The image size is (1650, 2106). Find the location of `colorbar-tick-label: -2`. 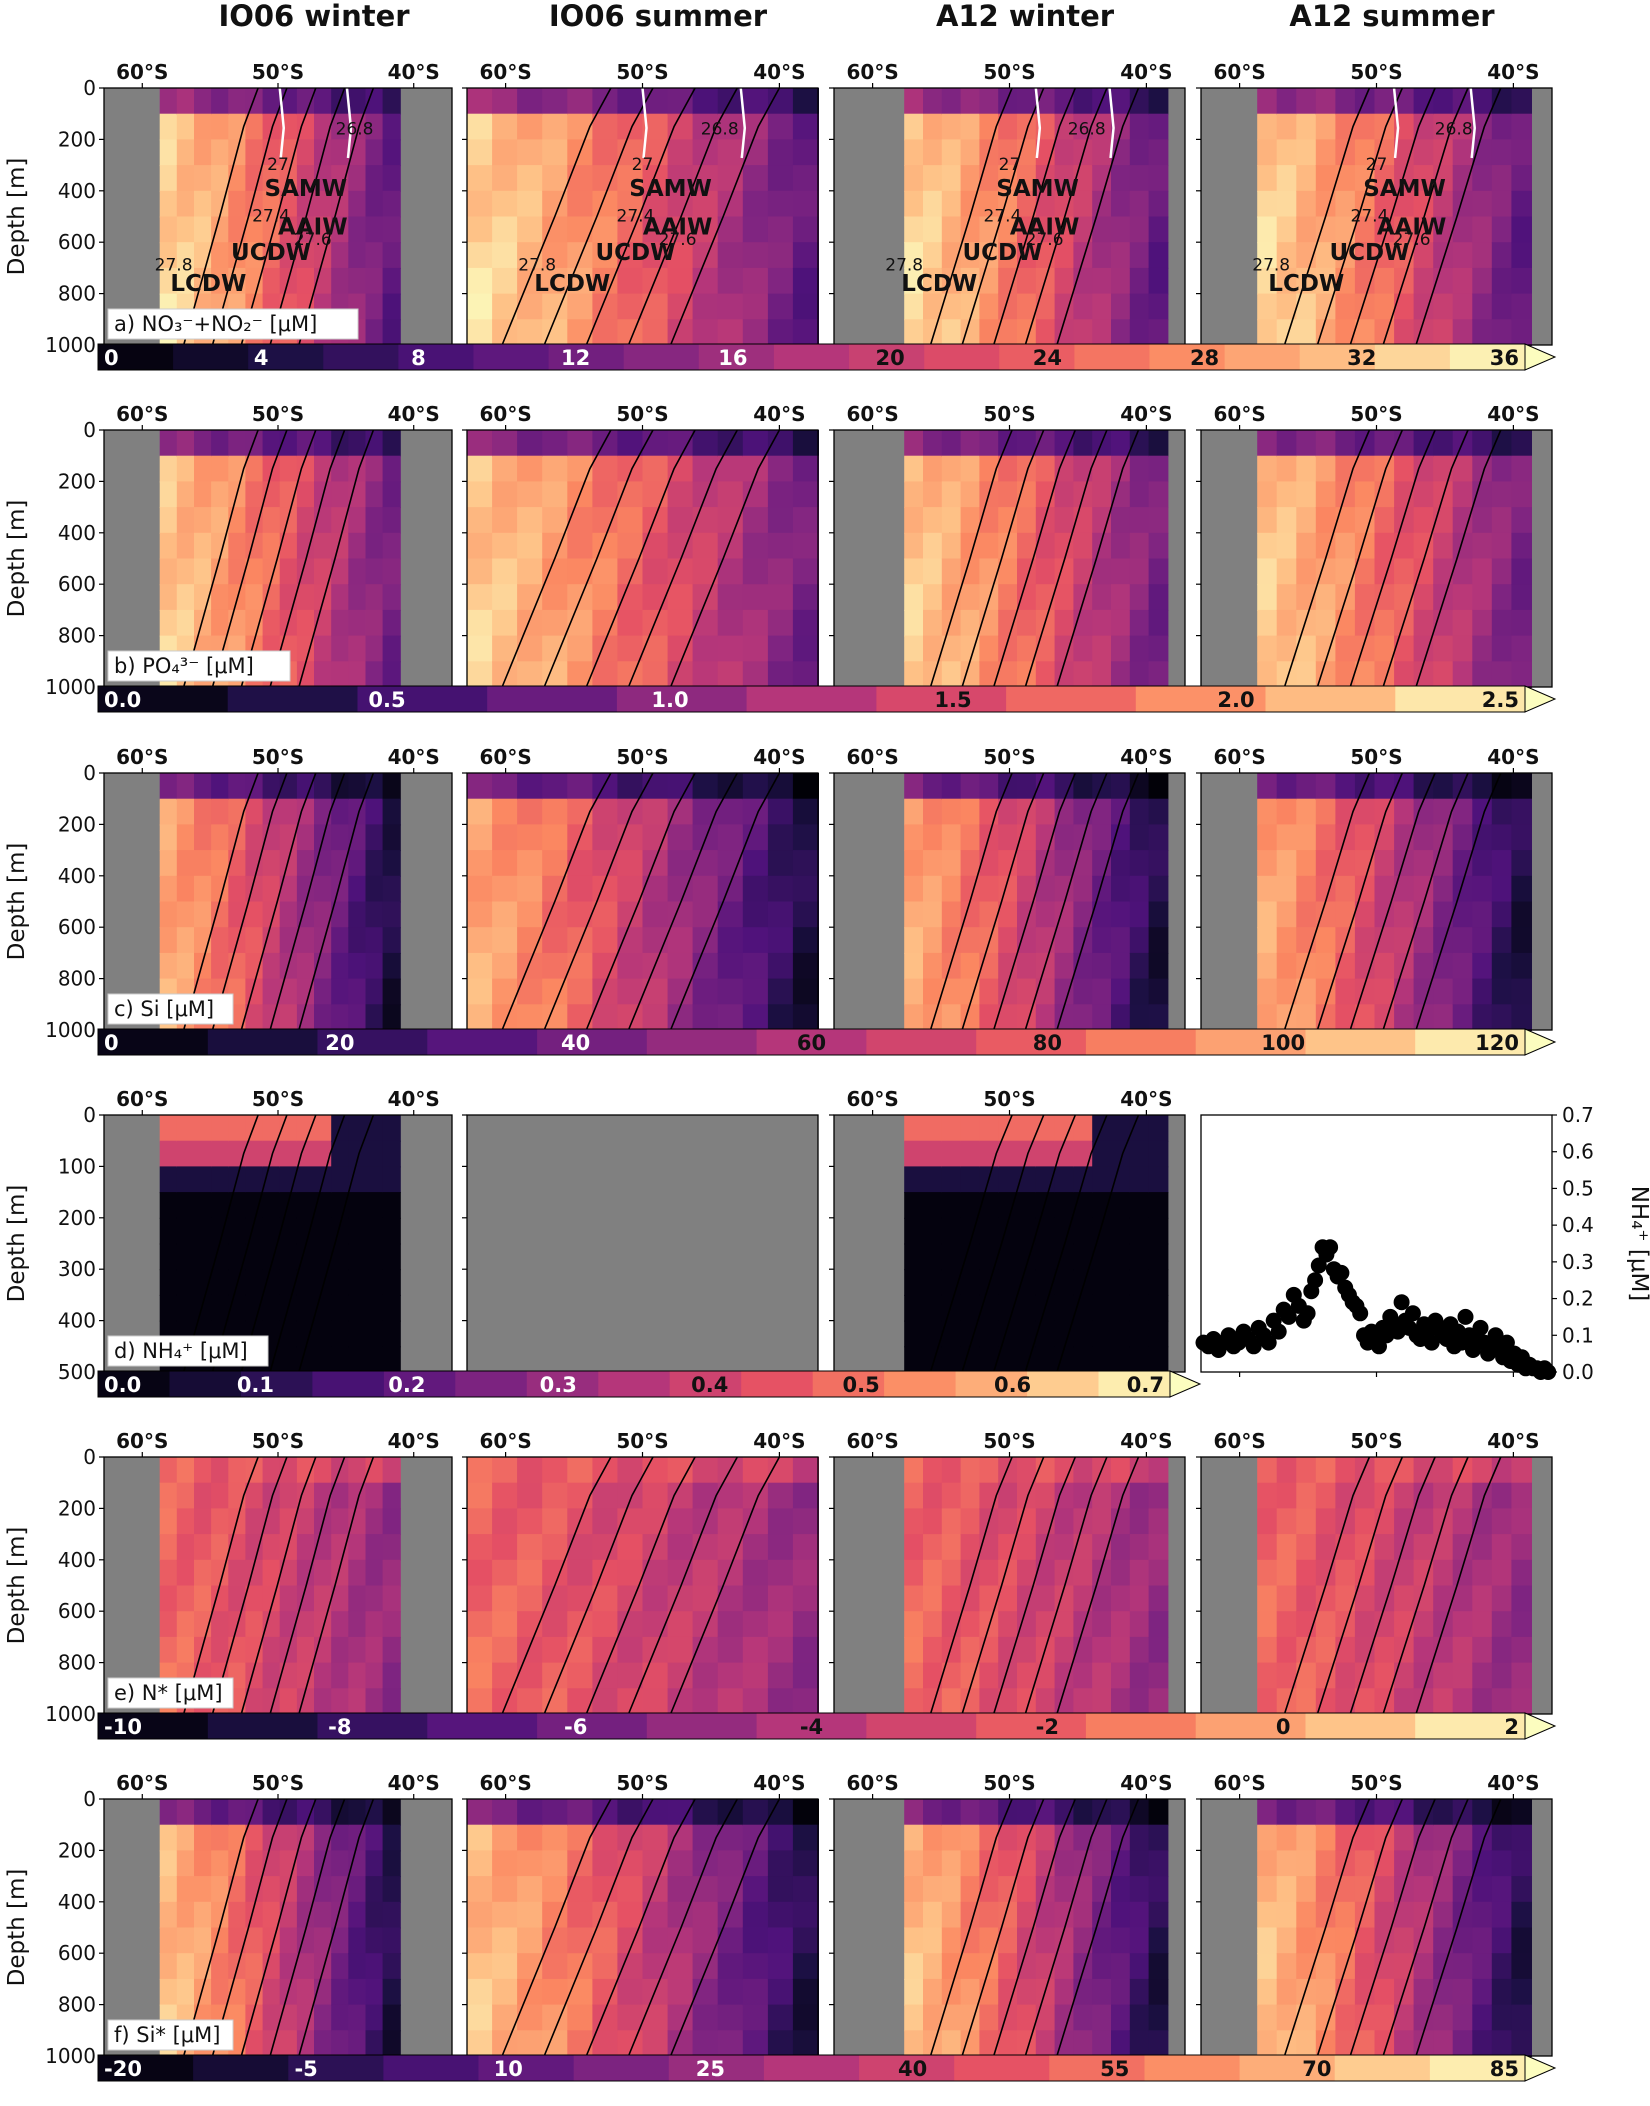

colorbar-tick-label: -2 is located at coordinates (1047, 1727).